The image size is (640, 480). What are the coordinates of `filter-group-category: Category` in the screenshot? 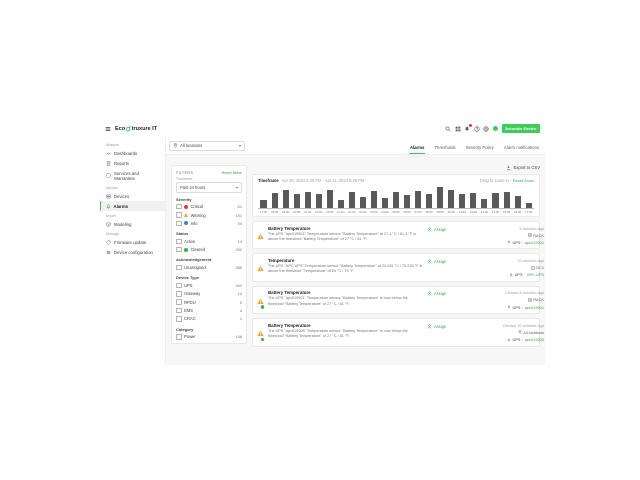 It's located at (185, 329).